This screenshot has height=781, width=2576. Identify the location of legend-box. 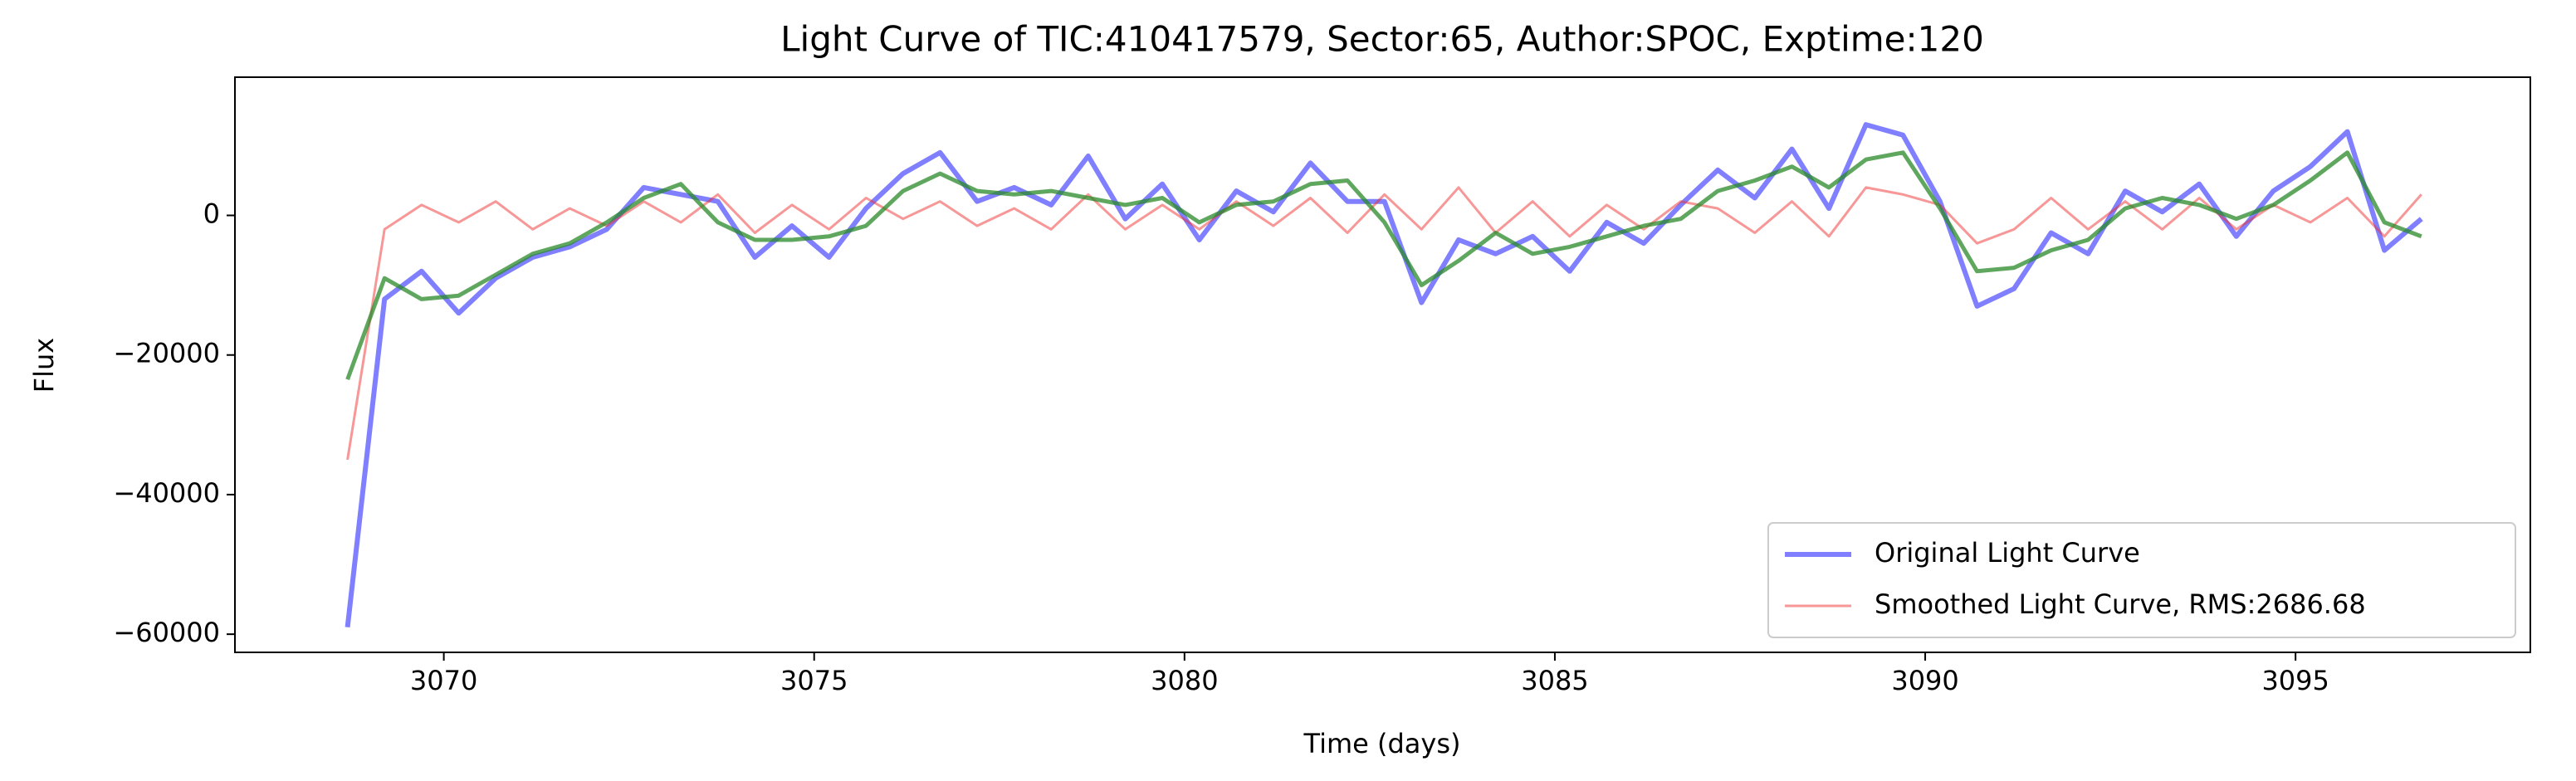
(2141, 580).